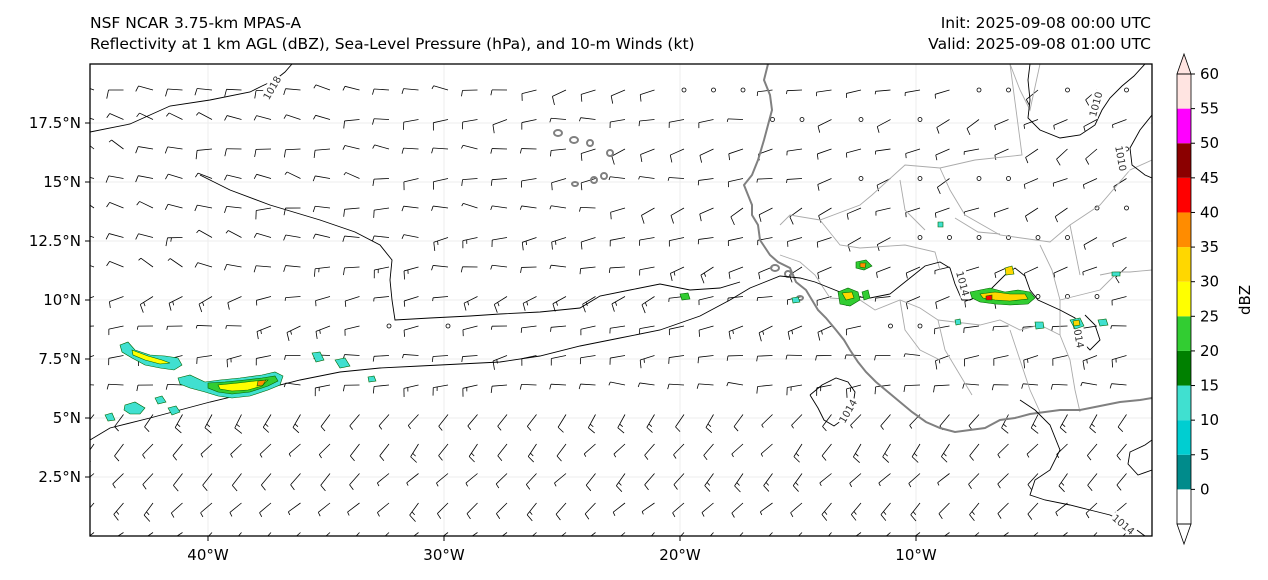 The image size is (1268, 580). What do you see at coordinates (1209, 74) in the screenshot?
I see `colorbar-tick-label: 60` at bounding box center [1209, 74].